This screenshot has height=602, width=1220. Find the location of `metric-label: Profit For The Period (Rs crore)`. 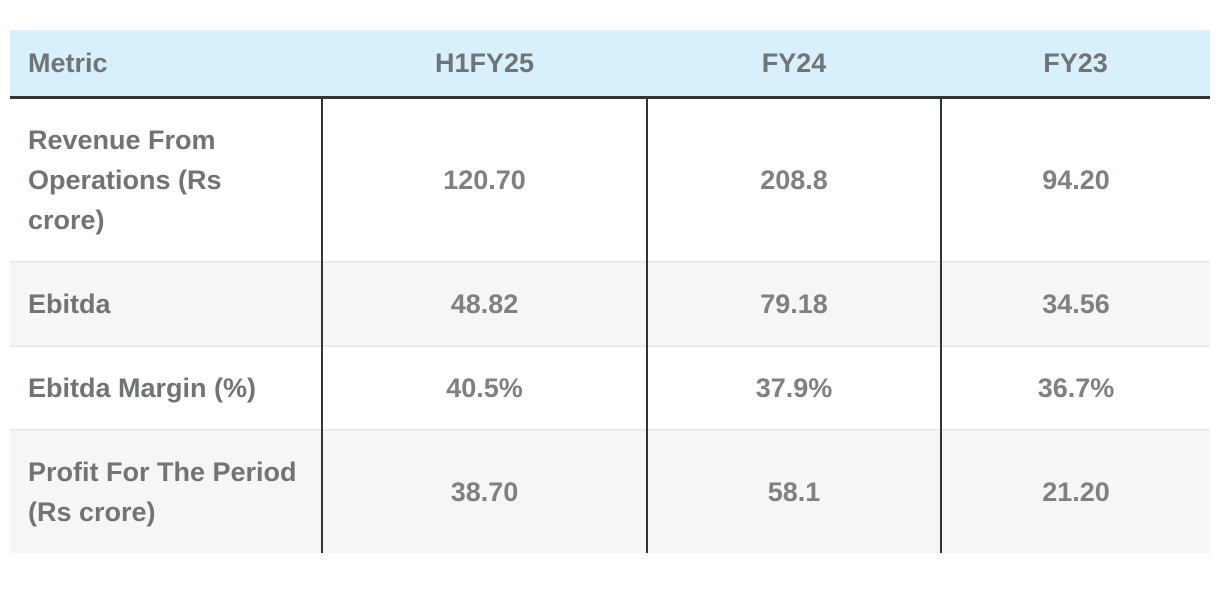

metric-label: Profit For The Period (Rs crore) is located at coordinates (162, 492).